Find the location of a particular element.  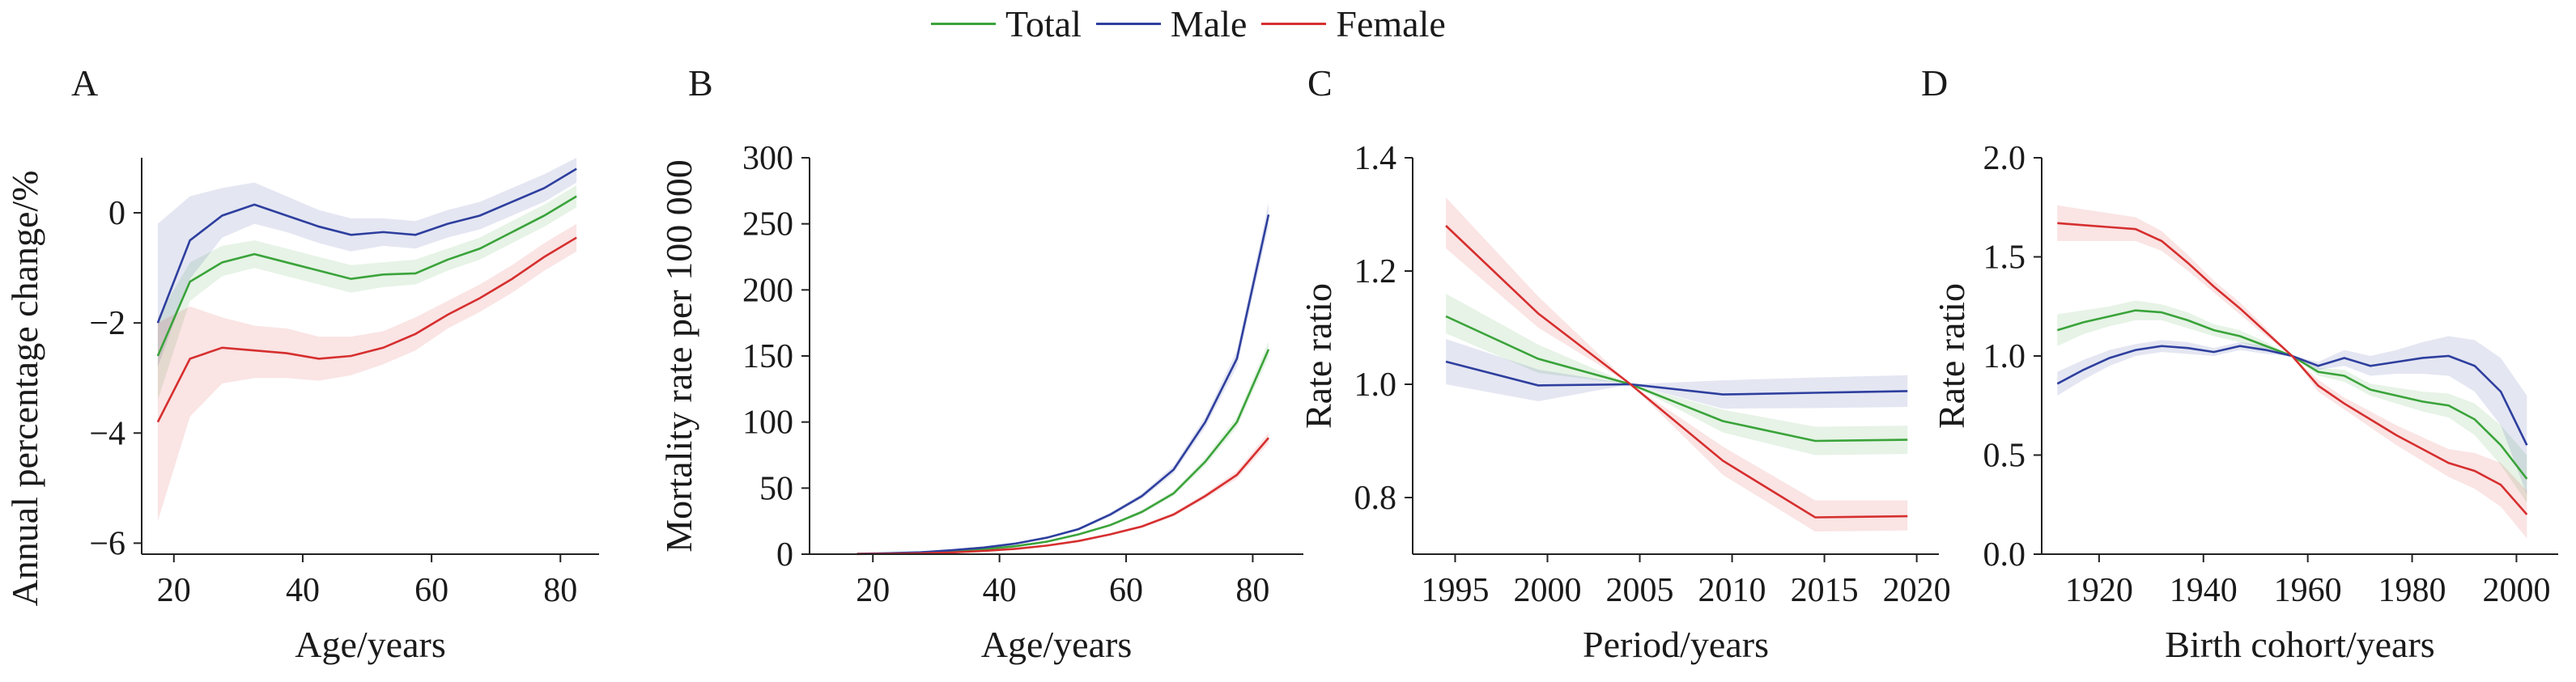

x-tick-label-b: 80 is located at coordinates (1252, 590).